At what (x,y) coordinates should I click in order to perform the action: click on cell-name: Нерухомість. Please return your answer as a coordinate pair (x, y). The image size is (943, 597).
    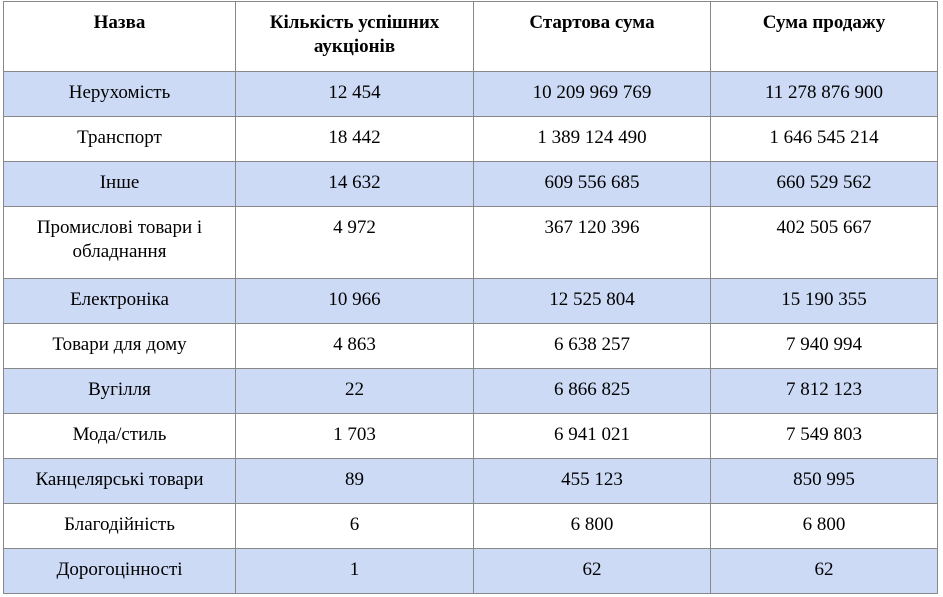
    Looking at the image, I should click on (119, 94).